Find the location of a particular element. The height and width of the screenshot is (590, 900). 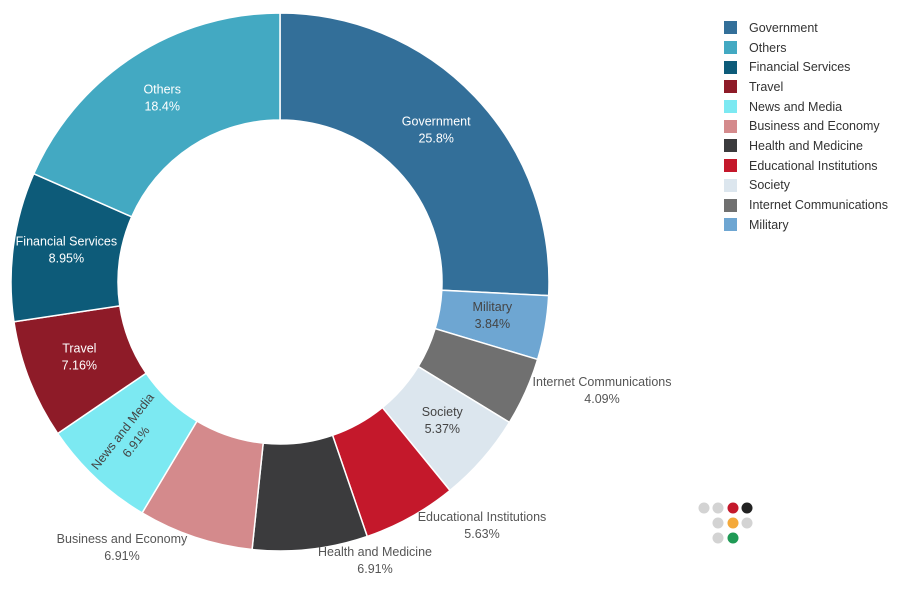

legend-label: Health and Medicine is located at coordinates (806, 145).